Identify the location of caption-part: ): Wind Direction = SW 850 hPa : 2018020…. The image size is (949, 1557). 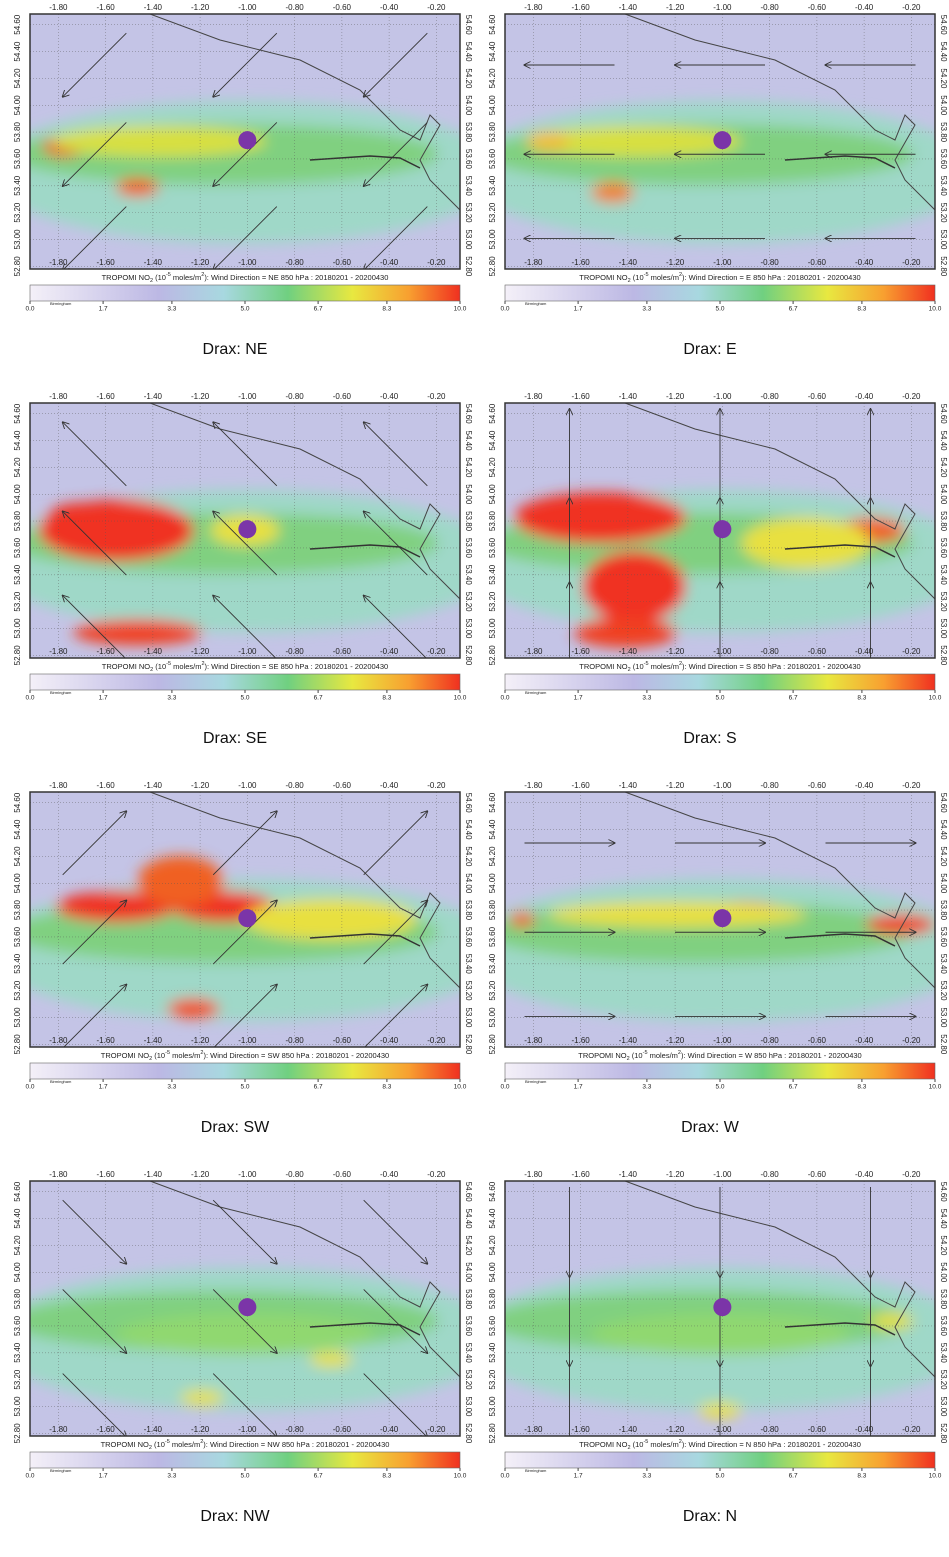
(296, 1055).